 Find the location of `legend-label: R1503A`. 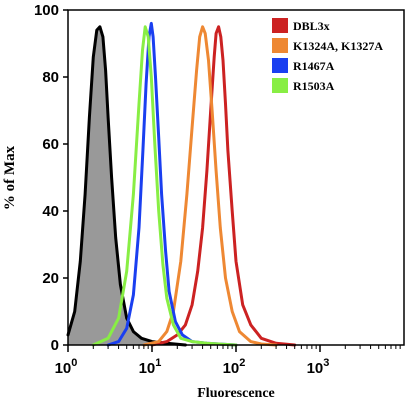

legend-label: R1503A is located at coordinates (314, 86).